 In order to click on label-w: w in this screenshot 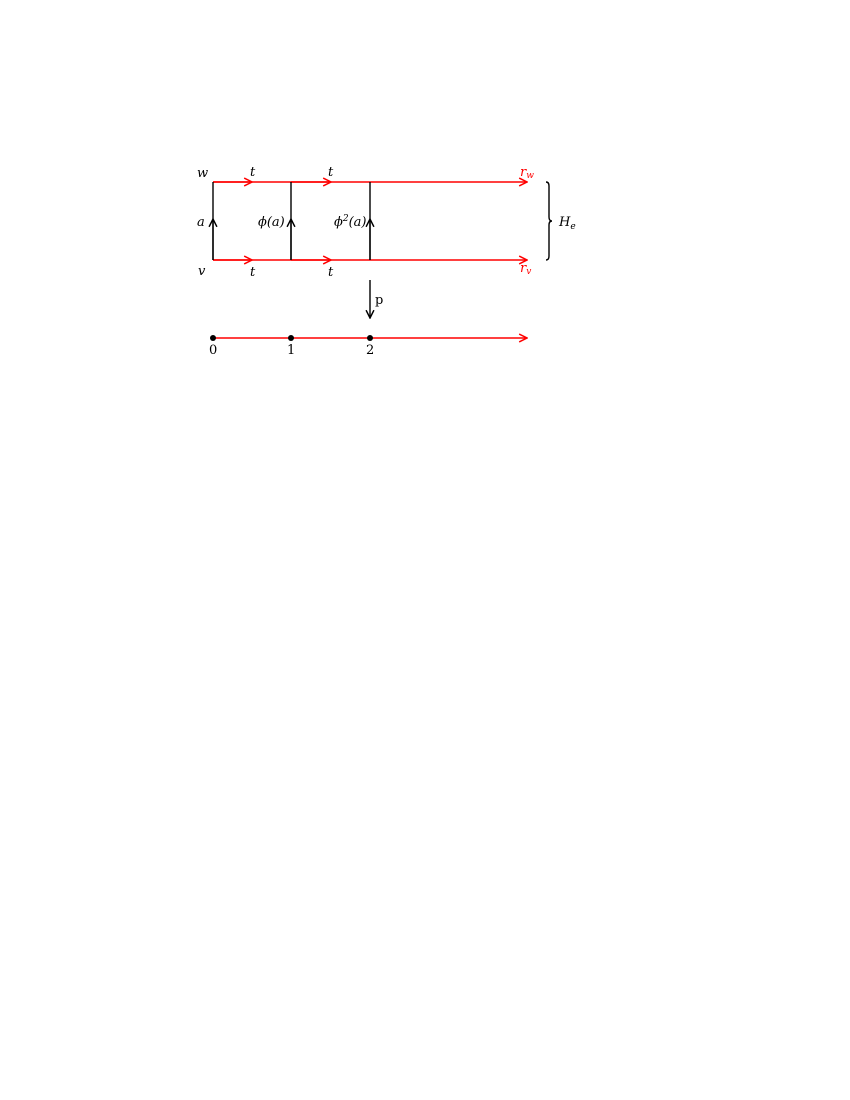, I will do `click(202, 173)`.